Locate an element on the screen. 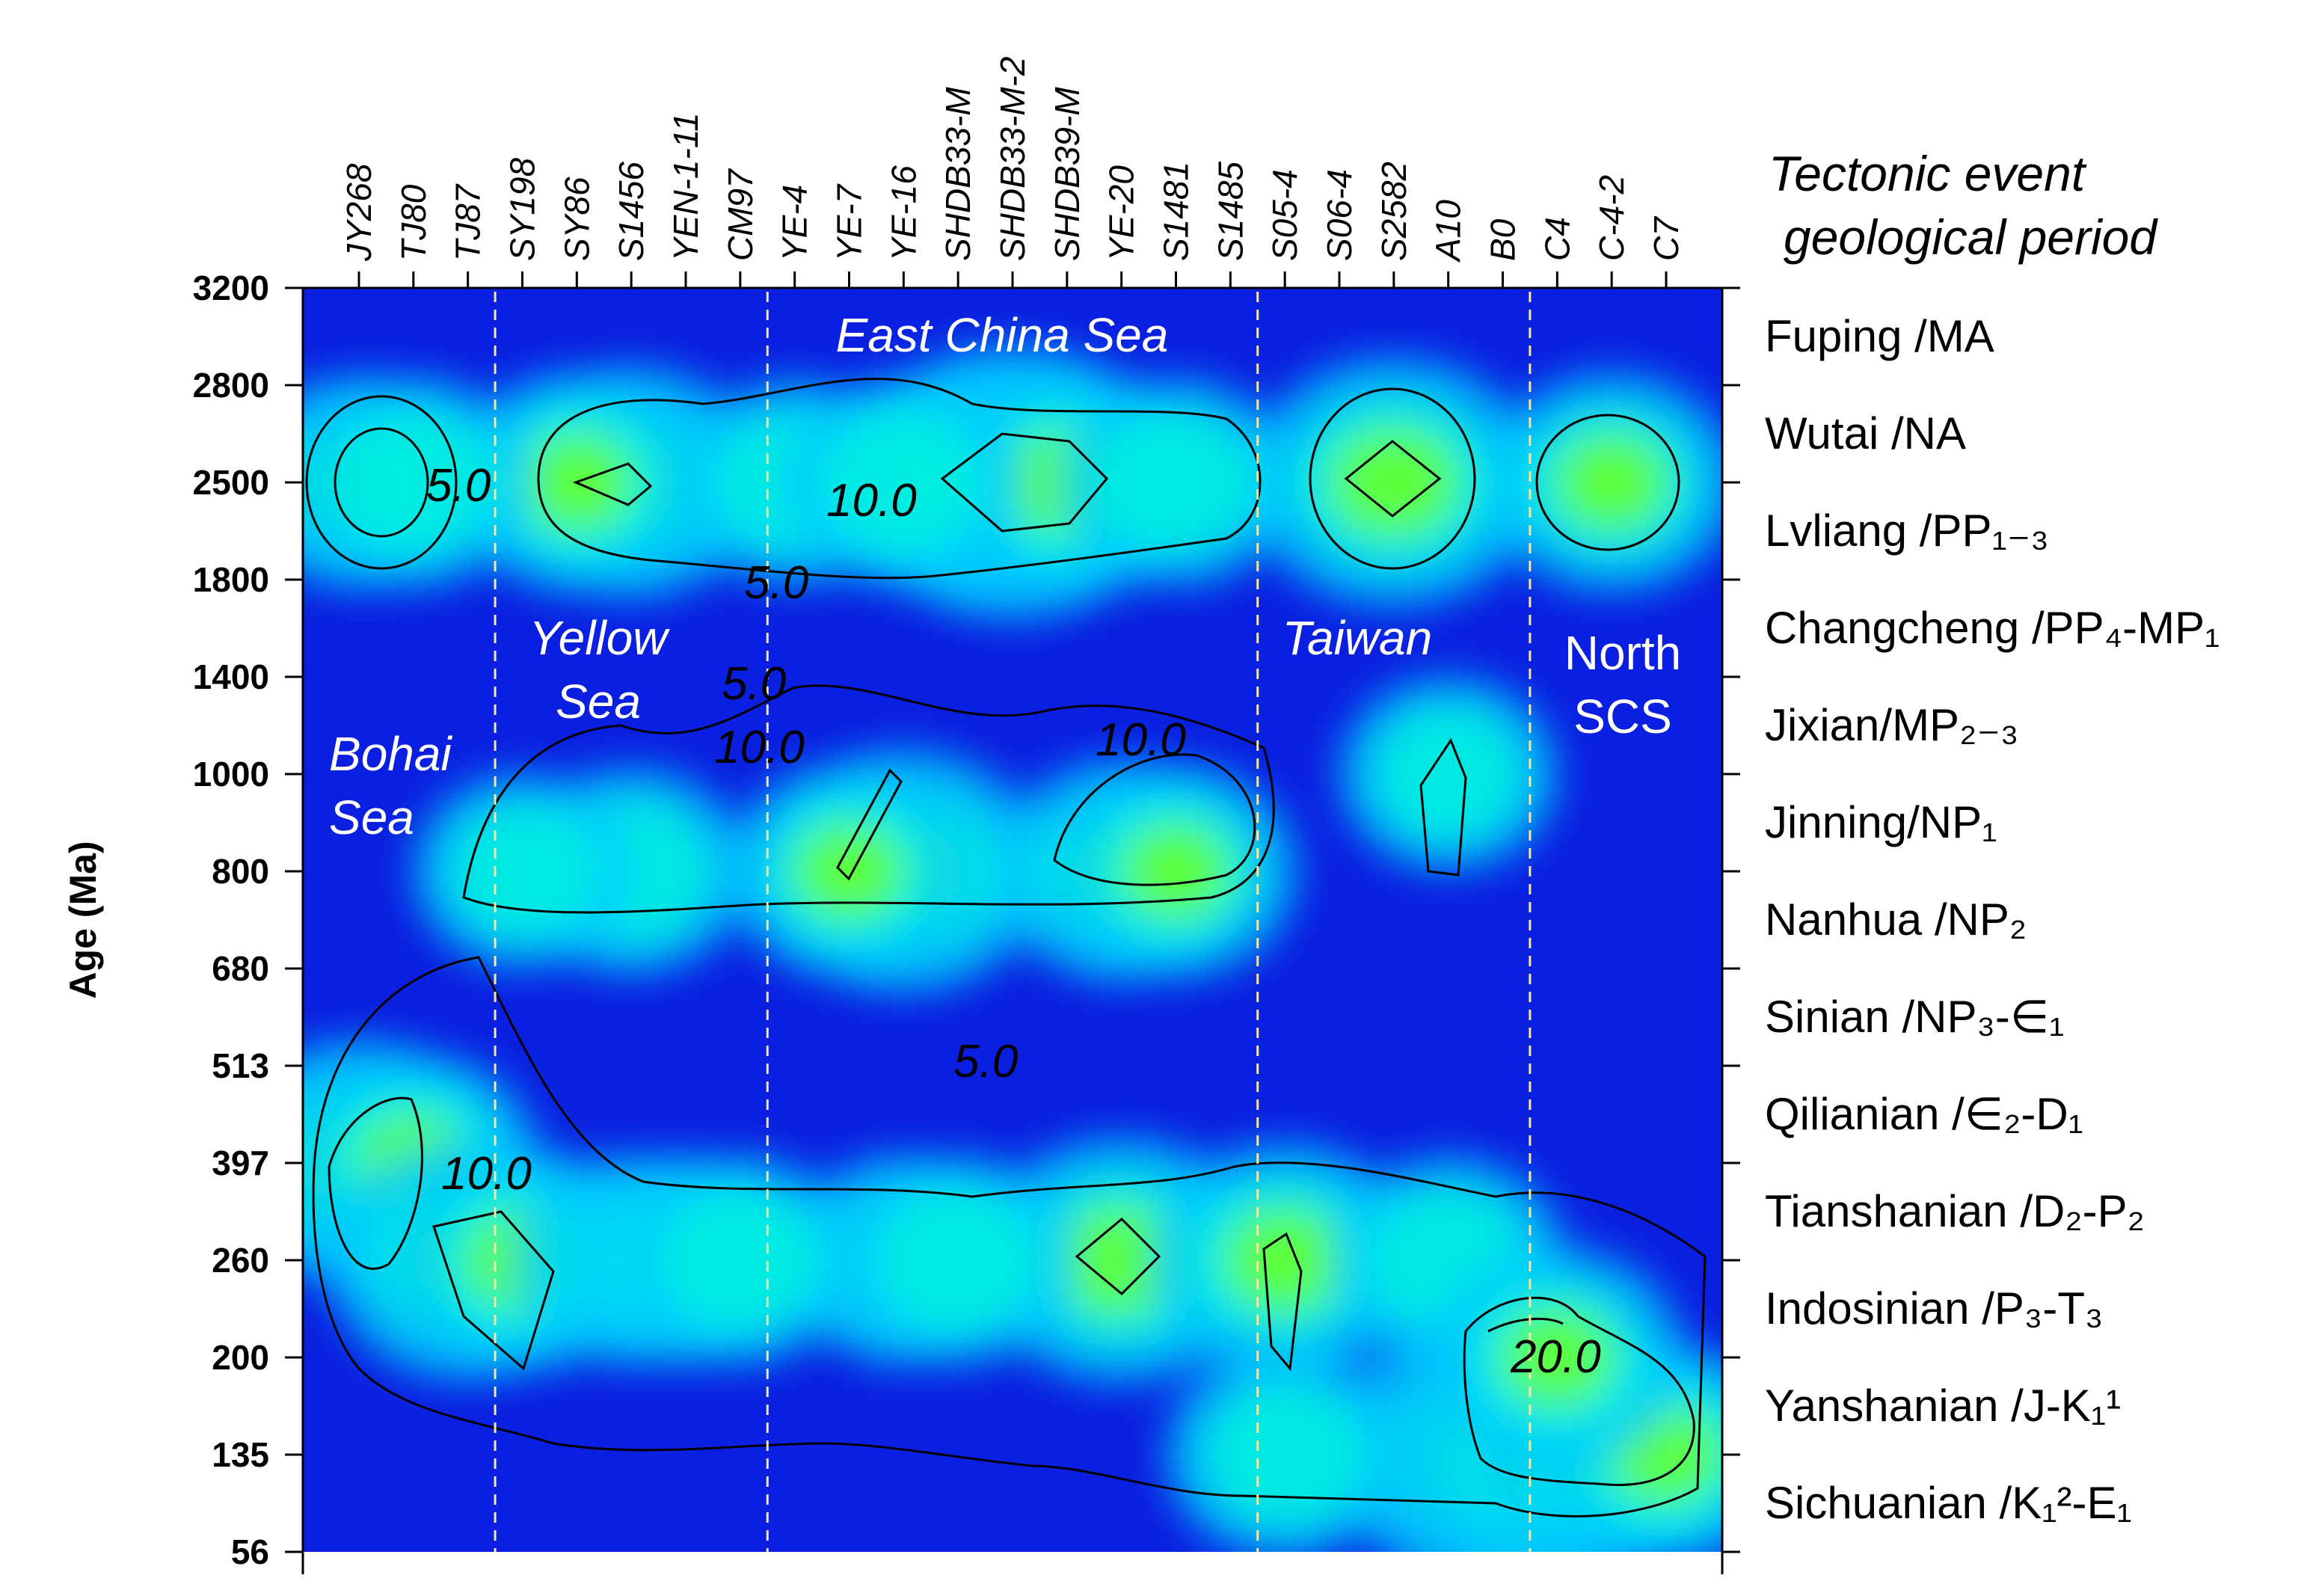 The height and width of the screenshot is (1596, 2307). tectonic-event-label: Sichuanian /K₁²-E₁ is located at coordinates (1949, 1503).